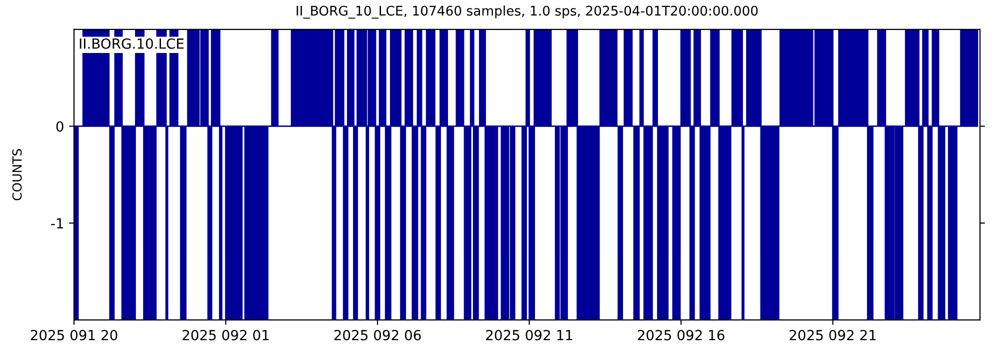 This screenshot has width=1000, height=350. What do you see at coordinates (377, 335) in the screenshot?
I see `x-tick-label: 2025 092 06` at bounding box center [377, 335].